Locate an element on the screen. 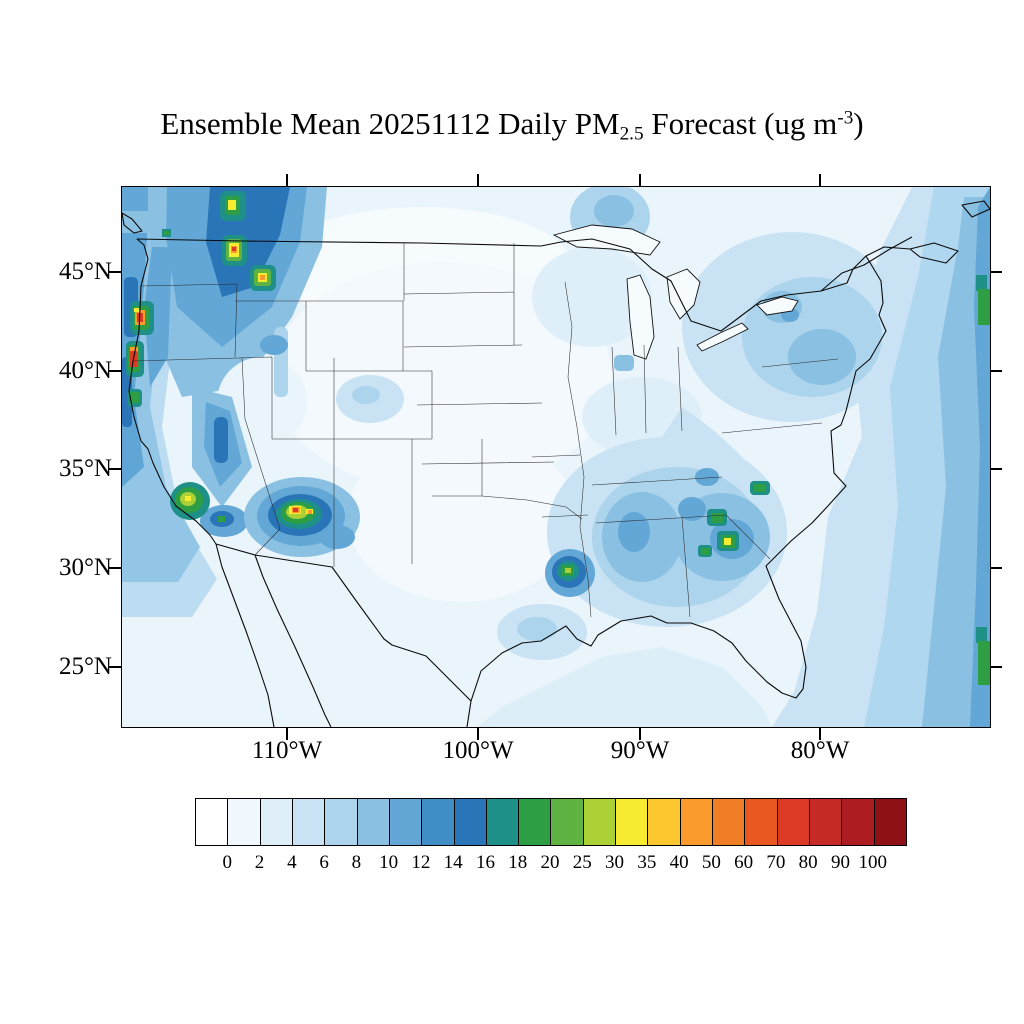 The width and height of the screenshot is (1024, 1024). colorbar-label: 90 is located at coordinates (840, 862).